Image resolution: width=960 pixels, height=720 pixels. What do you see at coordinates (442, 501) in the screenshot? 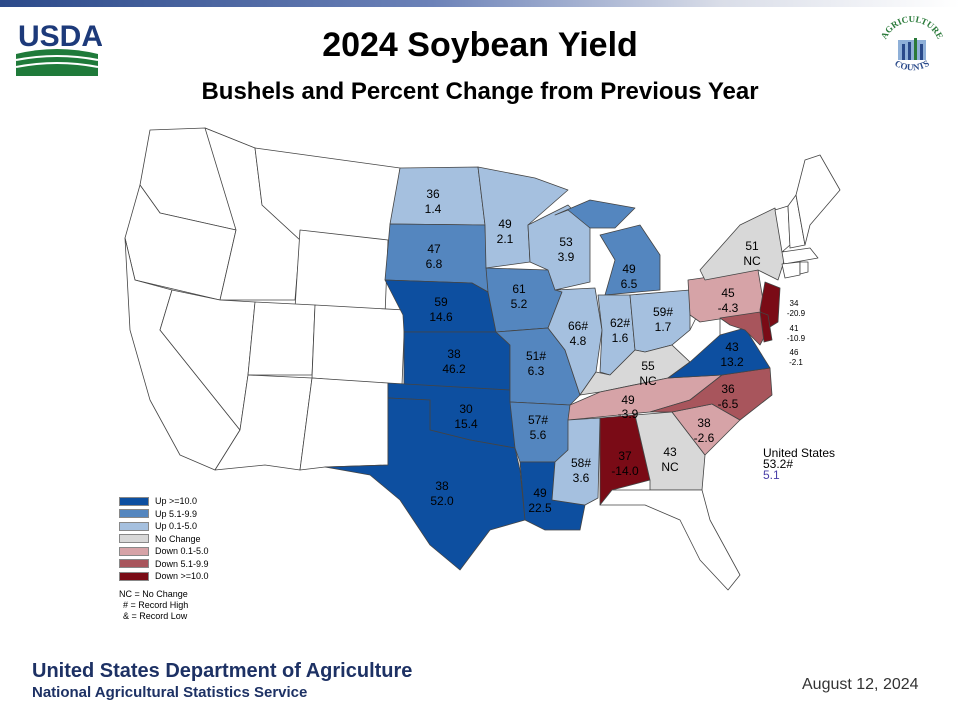
I see `label-TX-change: 52.0` at bounding box center [442, 501].